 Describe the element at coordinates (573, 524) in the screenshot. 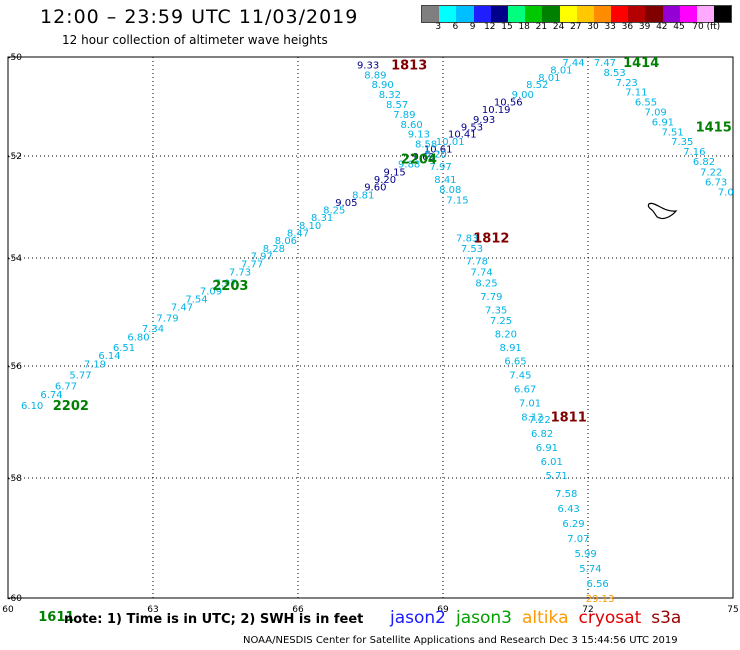

I see `wave-height-point: 6.29` at that location.